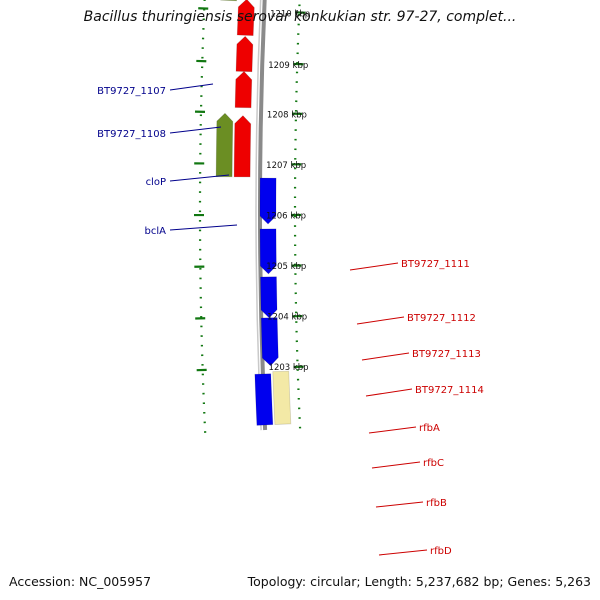 This screenshot has height=600, width=600. Describe the element at coordinates (131, 91) in the screenshot. I see `left-gene-label: BT9727_1107` at that location.